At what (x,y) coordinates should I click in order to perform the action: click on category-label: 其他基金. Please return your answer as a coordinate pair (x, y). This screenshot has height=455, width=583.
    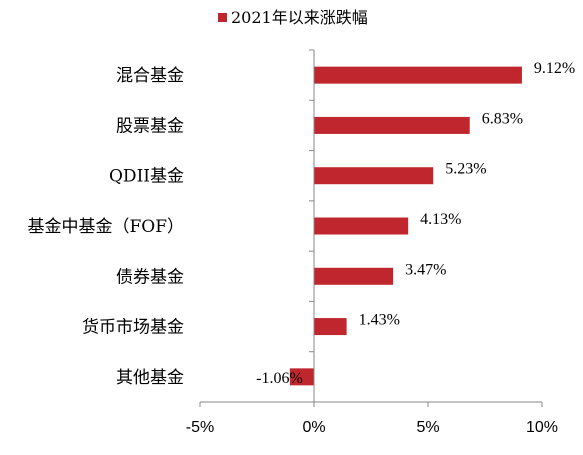
    Looking at the image, I should click on (150, 378).